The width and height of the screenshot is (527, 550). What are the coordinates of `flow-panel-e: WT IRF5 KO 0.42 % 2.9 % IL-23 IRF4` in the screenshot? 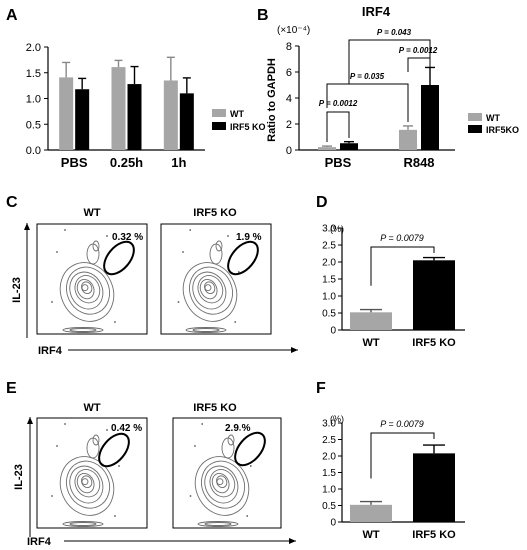 It's located at (154, 475).